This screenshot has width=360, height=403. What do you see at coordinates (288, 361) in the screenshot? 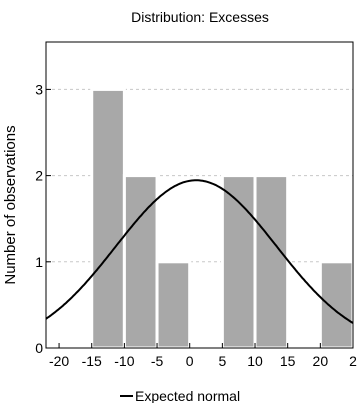
I see `x-tick-label: 15` at bounding box center [288, 361].